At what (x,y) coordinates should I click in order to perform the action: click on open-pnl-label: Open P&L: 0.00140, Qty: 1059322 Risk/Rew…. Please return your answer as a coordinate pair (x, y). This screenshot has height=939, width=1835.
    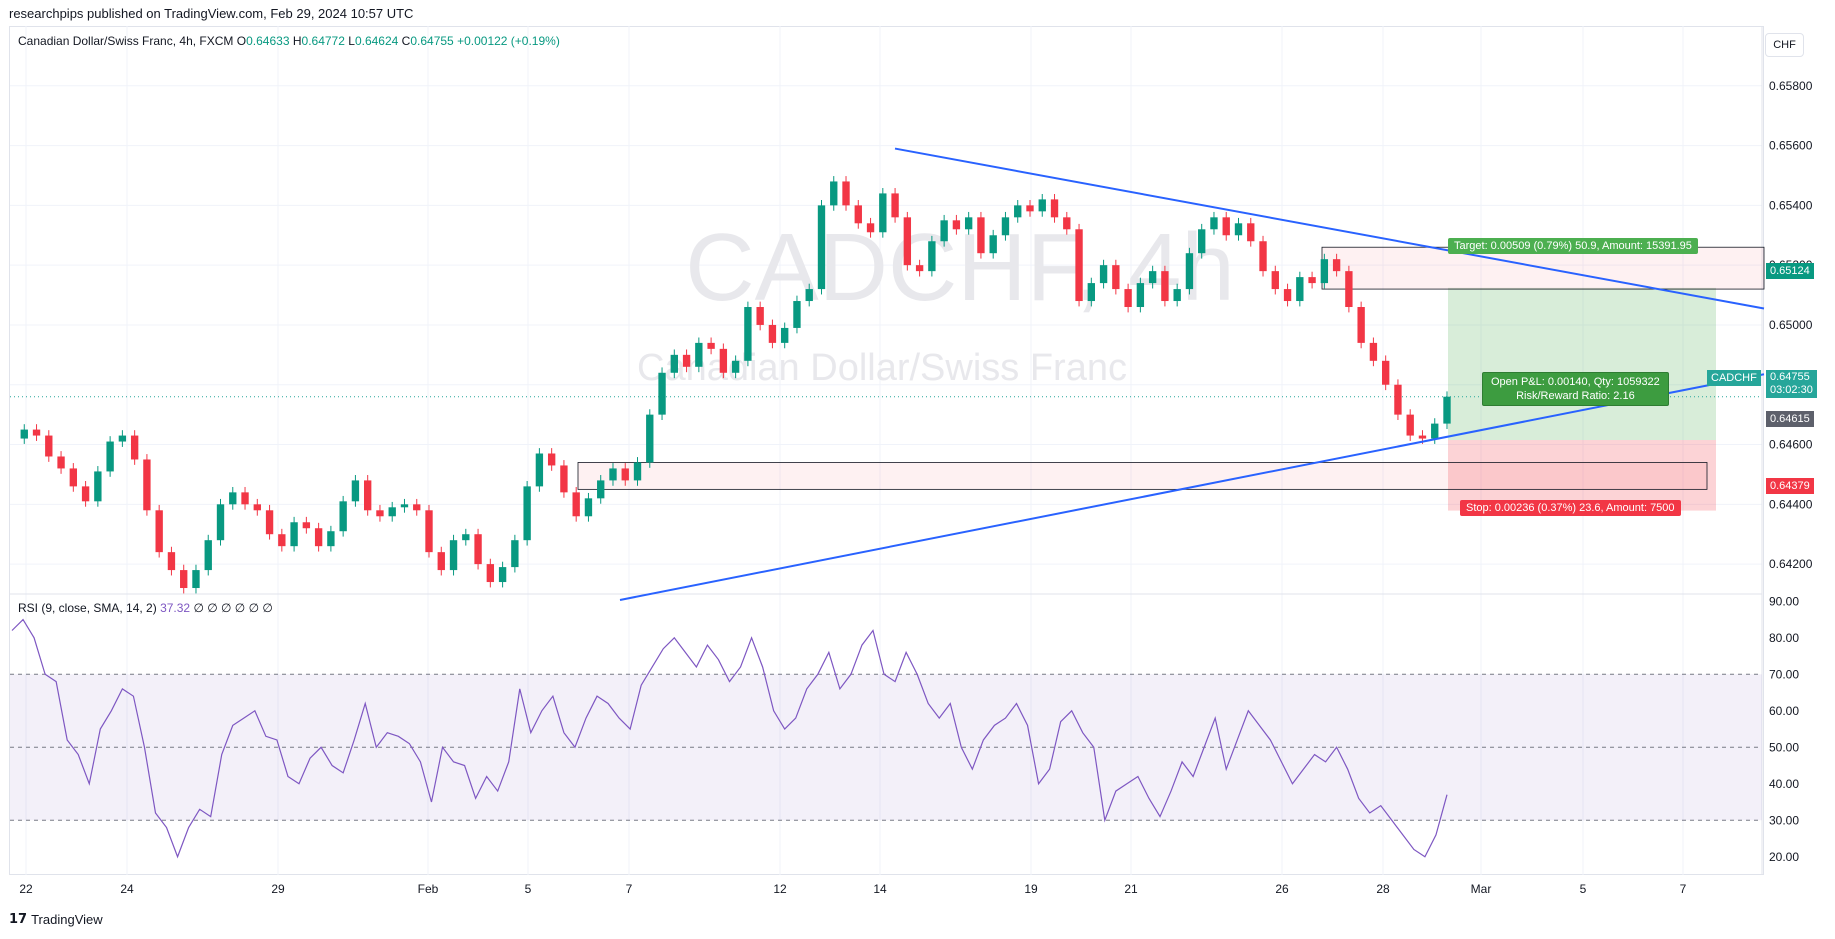
    Looking at the image, I should click on (1575, 389).